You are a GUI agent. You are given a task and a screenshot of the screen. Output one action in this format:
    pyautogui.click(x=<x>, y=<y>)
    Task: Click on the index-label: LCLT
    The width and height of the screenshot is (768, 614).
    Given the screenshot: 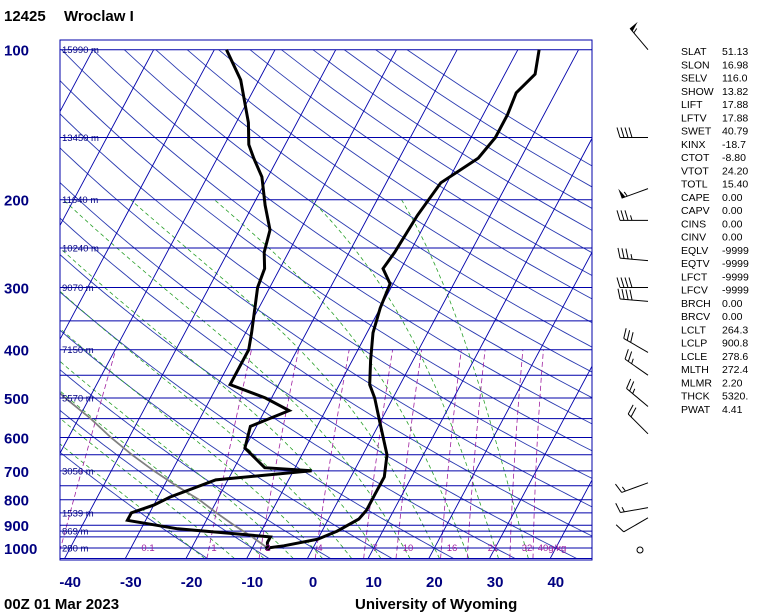 What is the action you would take?
    pyautogui.click(x=693, y=330)
    